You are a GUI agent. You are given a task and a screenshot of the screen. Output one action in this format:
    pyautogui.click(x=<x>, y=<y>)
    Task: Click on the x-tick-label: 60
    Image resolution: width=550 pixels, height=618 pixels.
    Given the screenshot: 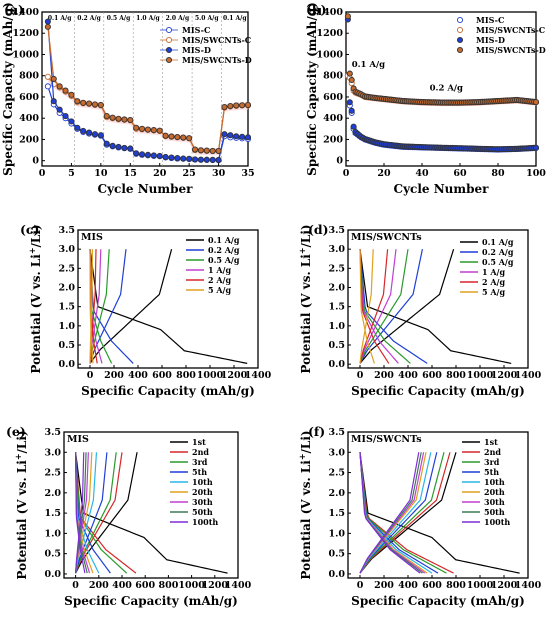 What is the action you would take?
    pyautogui.click(x=460, y=173)
    